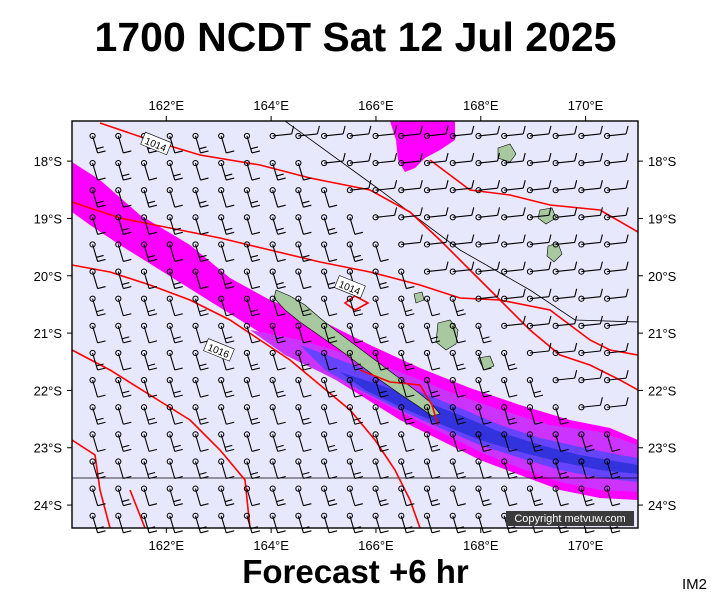 The image size is (711, 600). What do you see at coordinates (48, 505) in the screenshot?
I see `lat-tick-label-left: 24°S` at bounding box center [48, 505].